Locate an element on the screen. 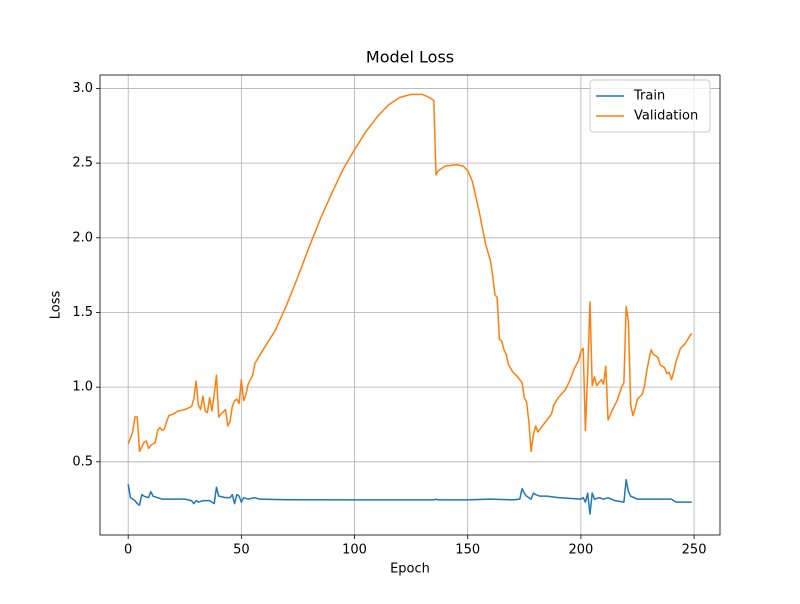 The height and width of the screenshot is (604, 800). y-tick-label: 0.5 is located at coordinates (82, 461).